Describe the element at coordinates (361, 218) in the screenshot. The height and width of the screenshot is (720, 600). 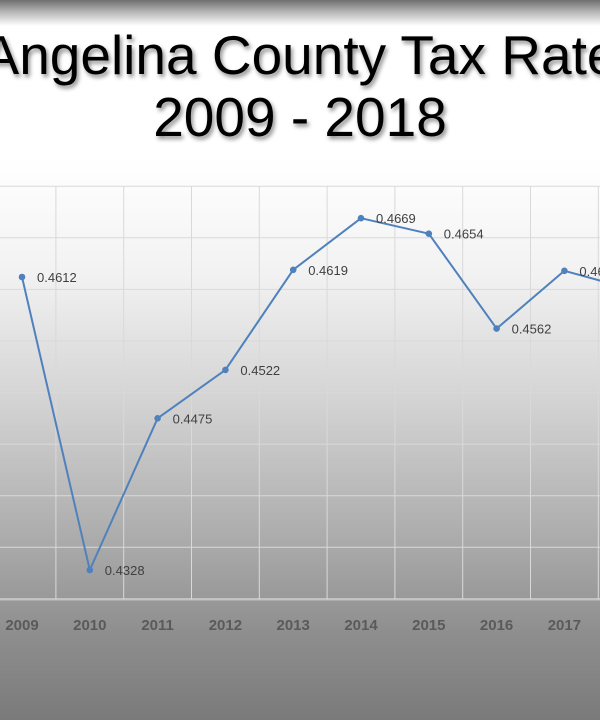
I see `data-point-2014` at that location.